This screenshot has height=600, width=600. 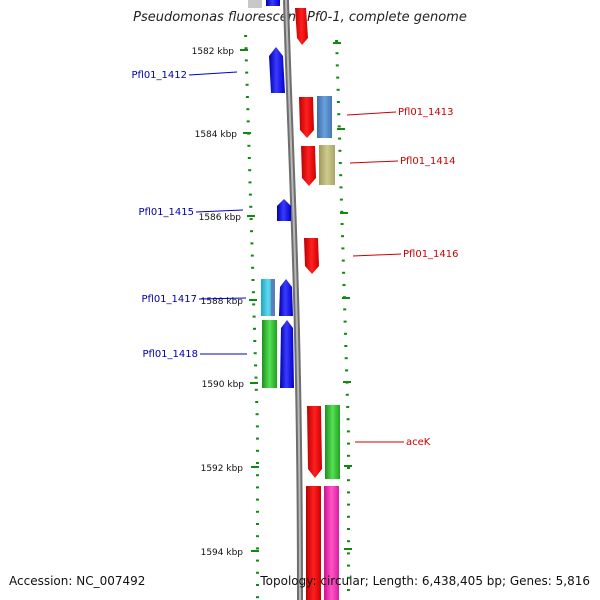 What do you see at coordinates (222, 553) in the screenshot?
I see `tick-label: 1594 kbp` at bounding box center [222, 553].